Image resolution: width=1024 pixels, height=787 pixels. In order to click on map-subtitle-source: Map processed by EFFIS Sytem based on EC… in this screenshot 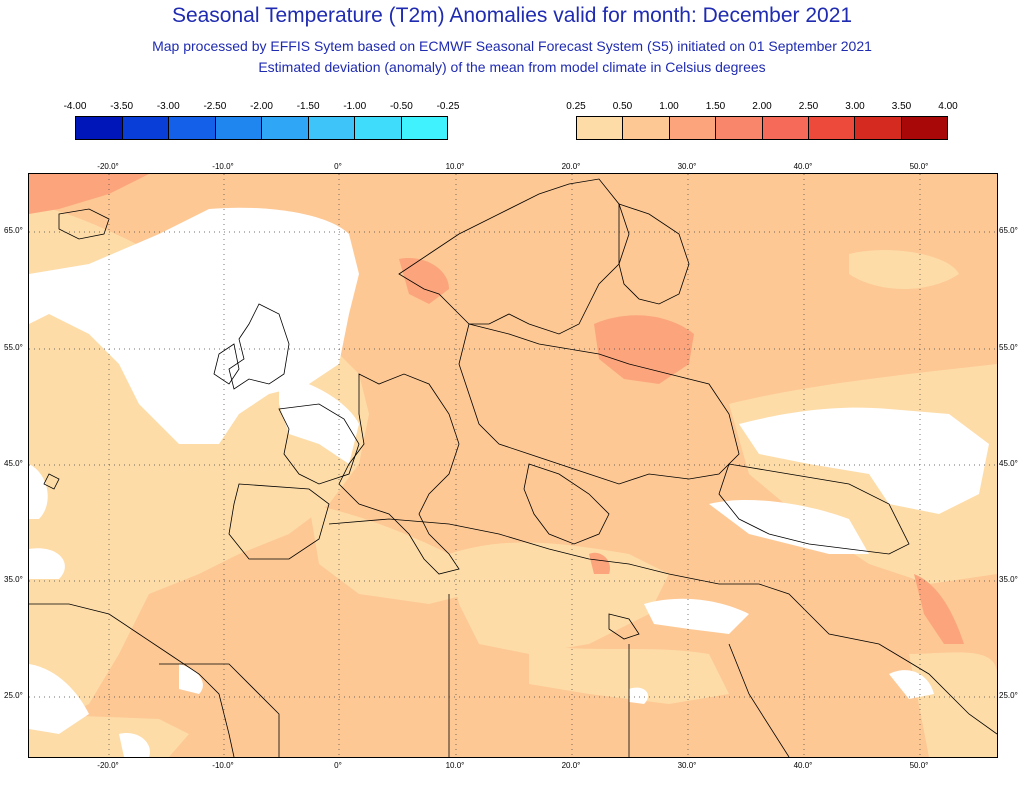, I will do `click(512, 46)`.